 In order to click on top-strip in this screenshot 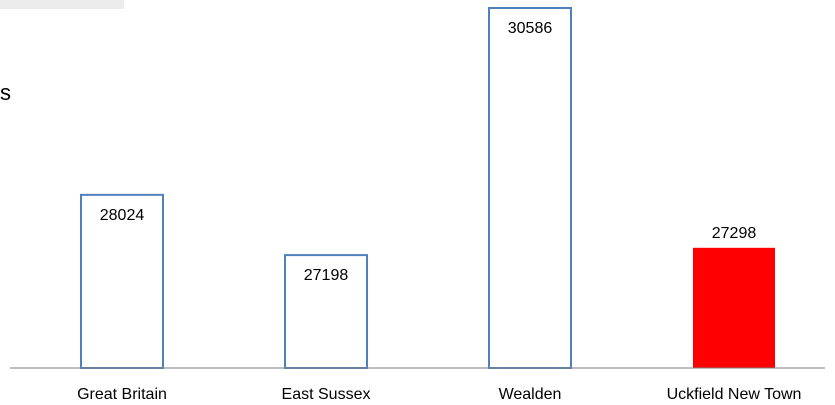, I will do `click(62, 4)`.